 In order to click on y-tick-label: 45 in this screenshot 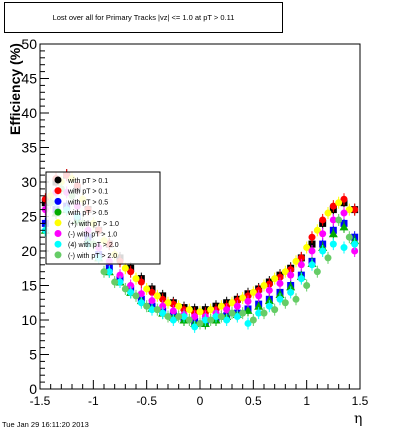, I will do `click(29, 79)`.